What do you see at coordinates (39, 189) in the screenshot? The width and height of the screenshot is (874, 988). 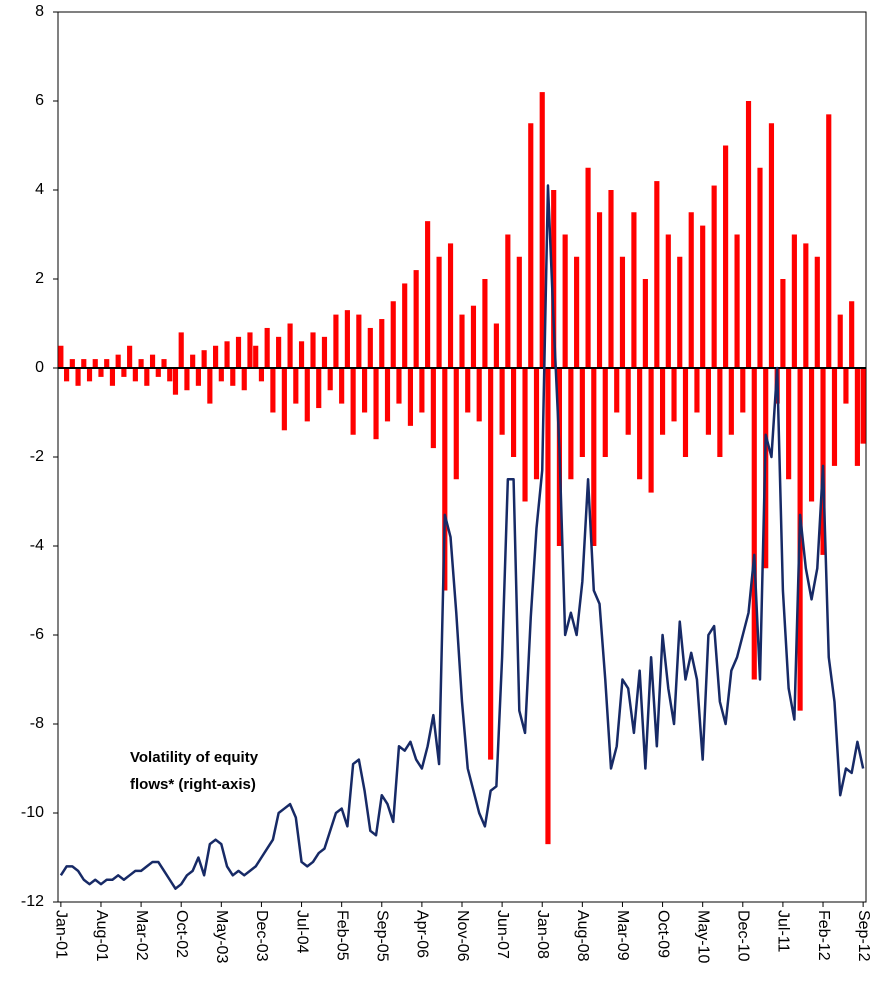 I see `y-tick-label: 4` at bounding box center [39, 189].